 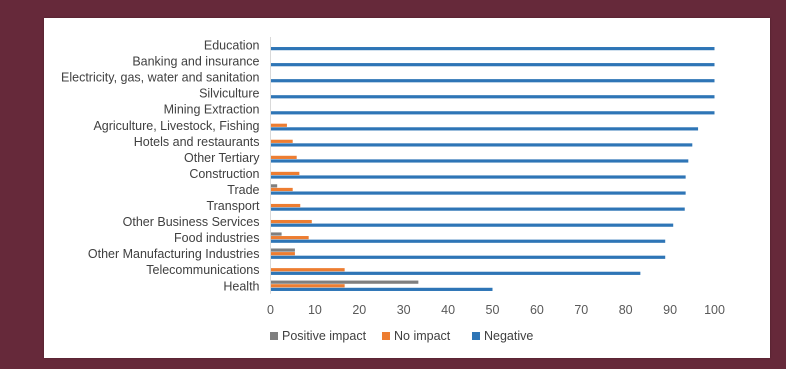 I want to click on x-tick-label: 80, so click(x=626, y=310).